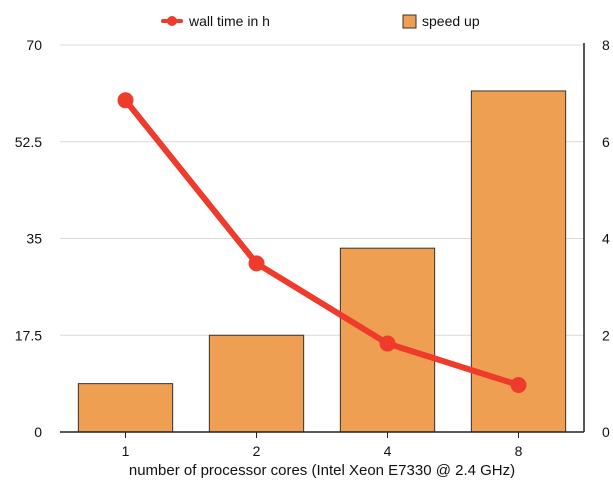  I want to click on y-right-tick-label: 0, so click(606, 432).